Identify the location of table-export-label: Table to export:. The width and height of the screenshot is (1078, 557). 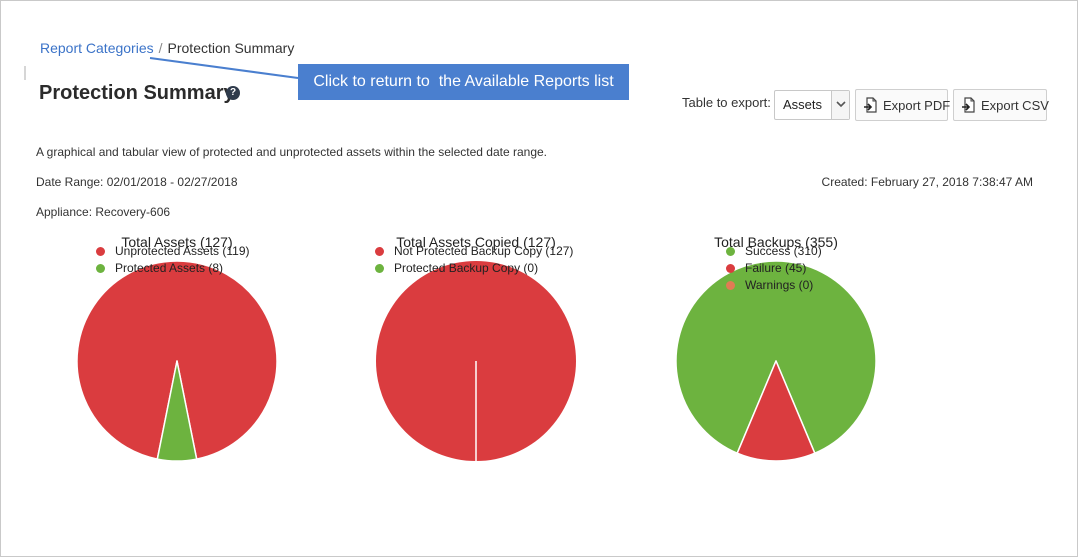
(726, 102).